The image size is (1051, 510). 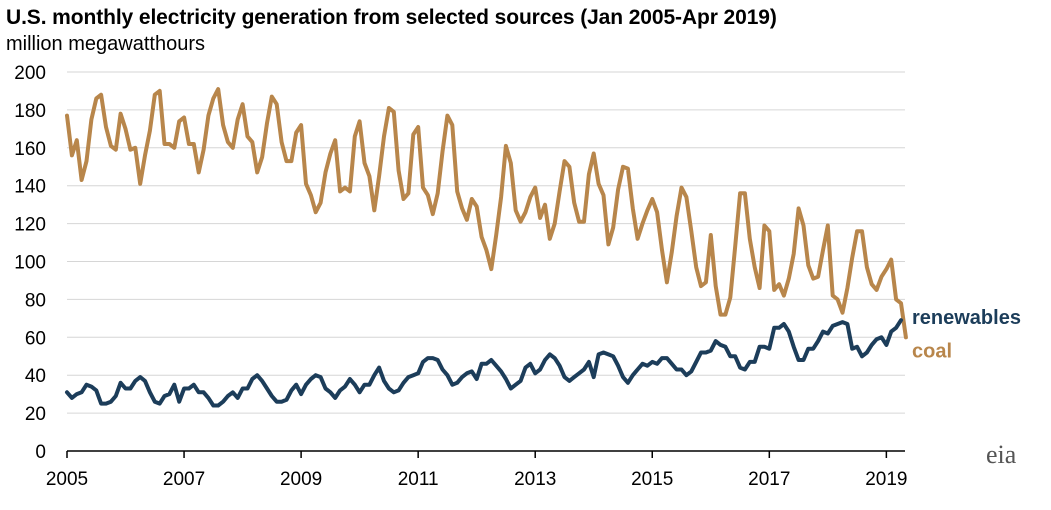 What do you see at coordinates (535, 479) in the screenshot?
I see `x-tick-label: 2013` at bounding box center [535, 479].